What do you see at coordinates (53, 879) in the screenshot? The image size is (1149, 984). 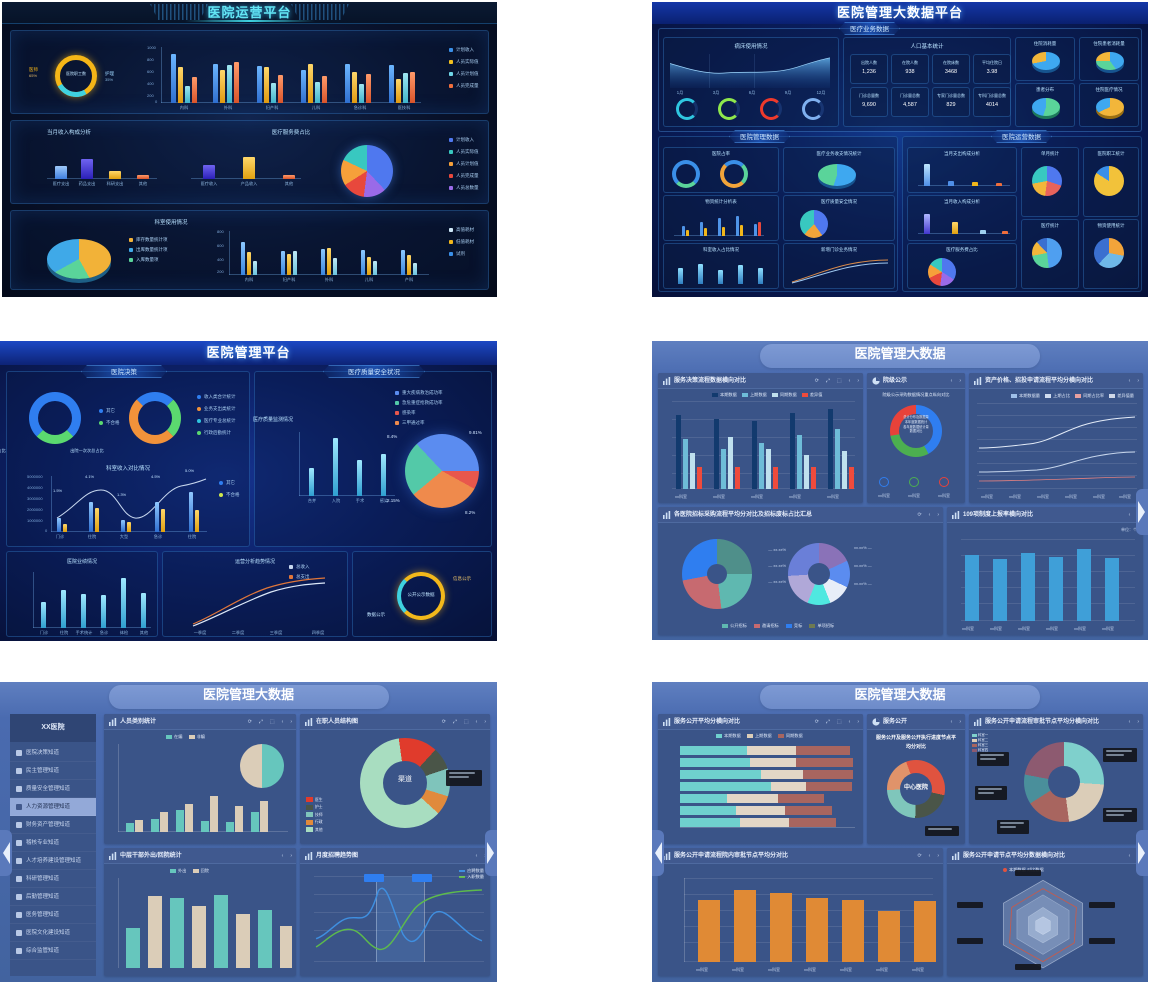 I see `sidebar-item-7: 科研管理知道` at bounding box center [53, 879].